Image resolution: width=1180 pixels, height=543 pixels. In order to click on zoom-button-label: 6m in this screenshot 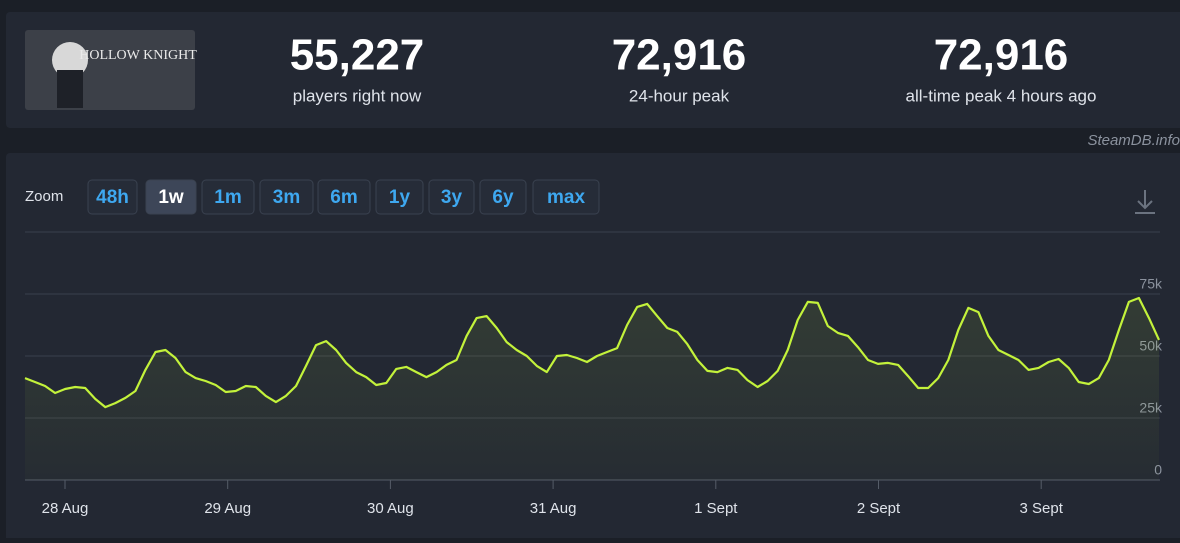, I will do `click(343, 197)`.